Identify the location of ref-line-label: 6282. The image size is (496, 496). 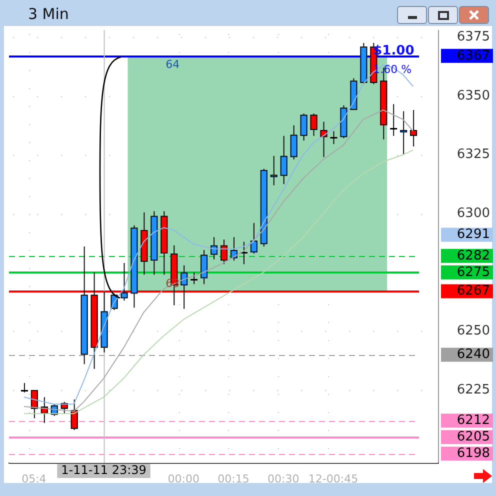
(473, 256).